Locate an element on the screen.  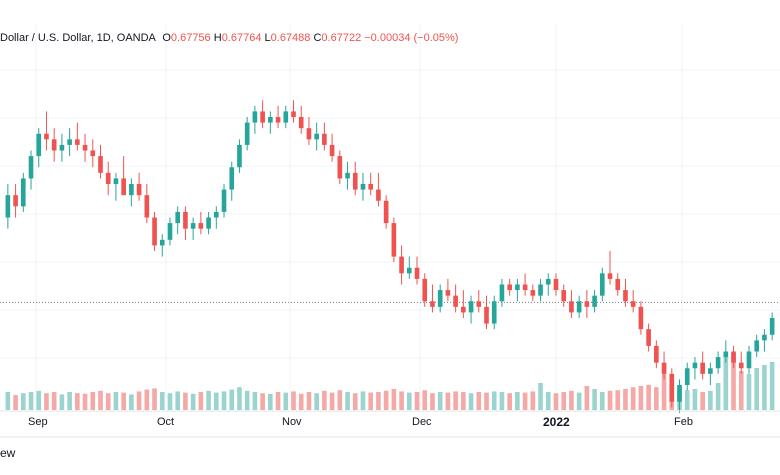
change-value: −0.00034 (−0.05%) is located at coordinates (411, 38).